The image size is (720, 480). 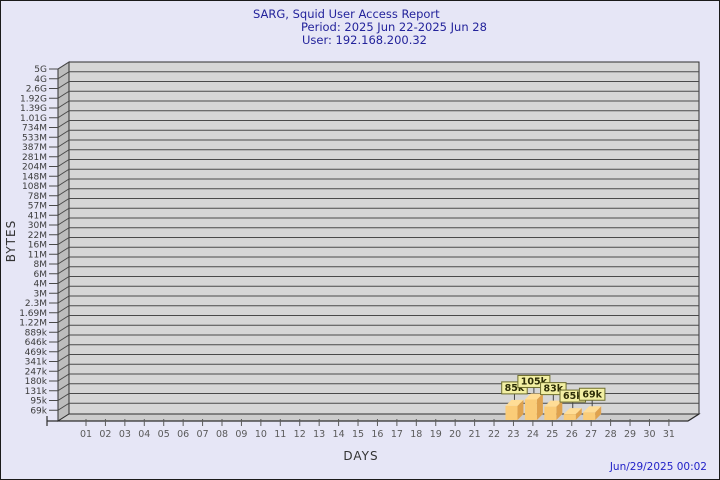 I want to click on x-axis-tick-label: 21, so click(x=475, y=434).